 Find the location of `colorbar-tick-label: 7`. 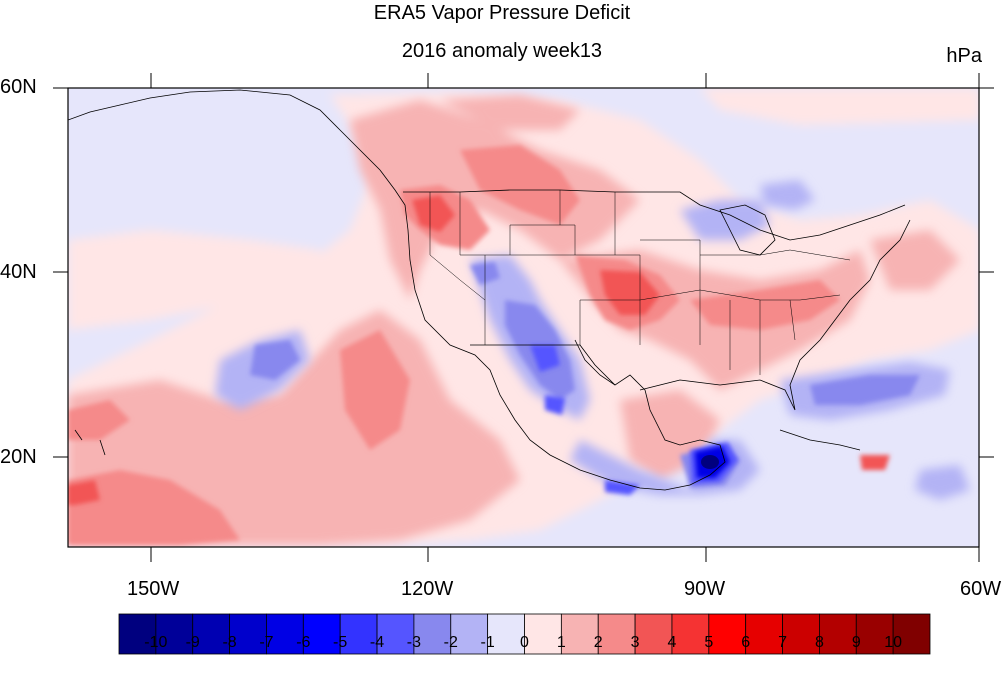

colorbar-tick-label: 7 is located at coordinates (782, 642).